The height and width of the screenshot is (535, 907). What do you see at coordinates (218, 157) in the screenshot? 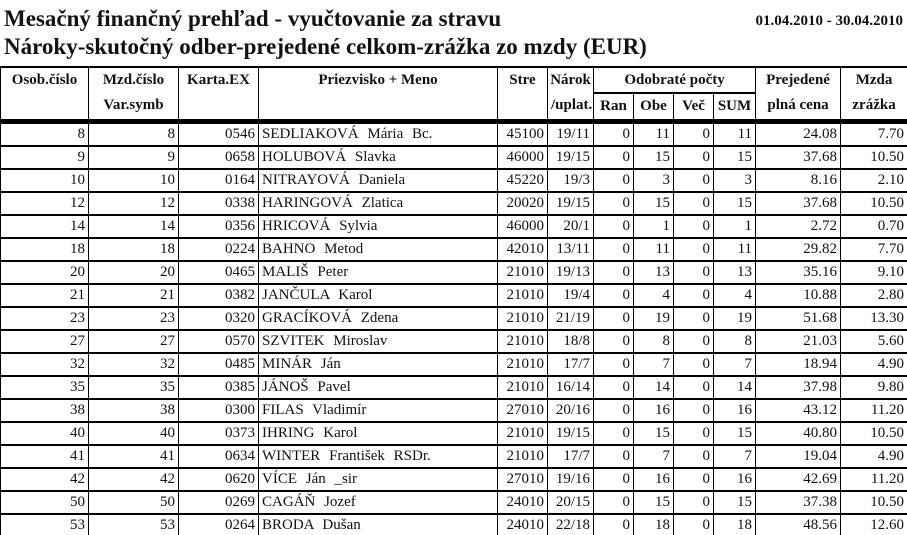
I see `cell-karta-ex: 0658` at bounding box center [218, 157].